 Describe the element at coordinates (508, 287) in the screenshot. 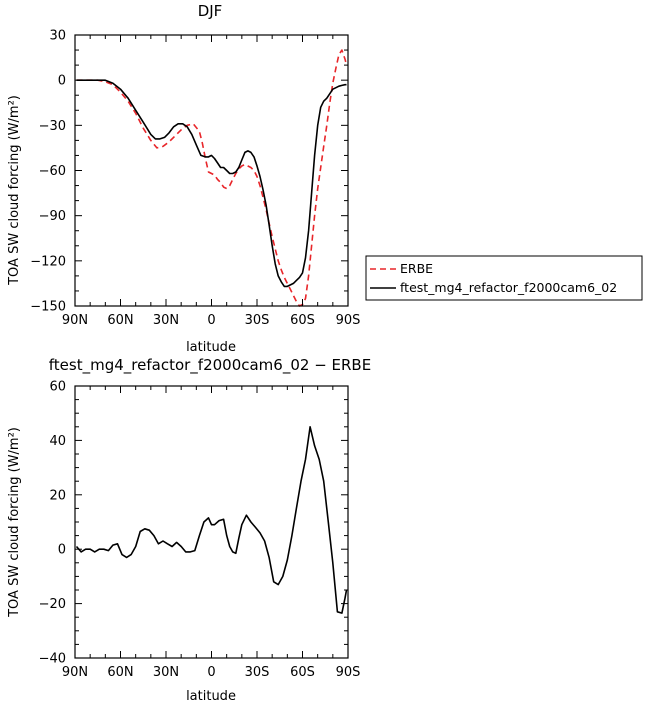

I see `legend-label-model: ftest_mg4_refactor_f2000cam6_02` at that location.